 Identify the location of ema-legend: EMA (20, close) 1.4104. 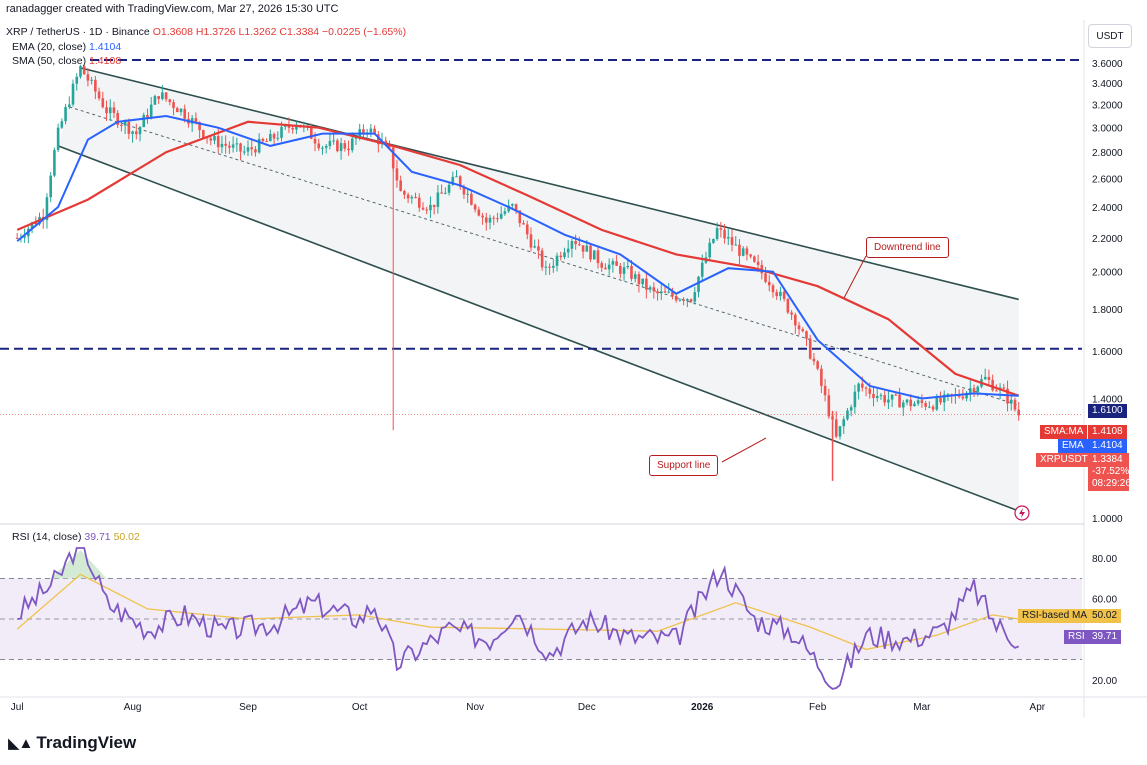
(66, 47).